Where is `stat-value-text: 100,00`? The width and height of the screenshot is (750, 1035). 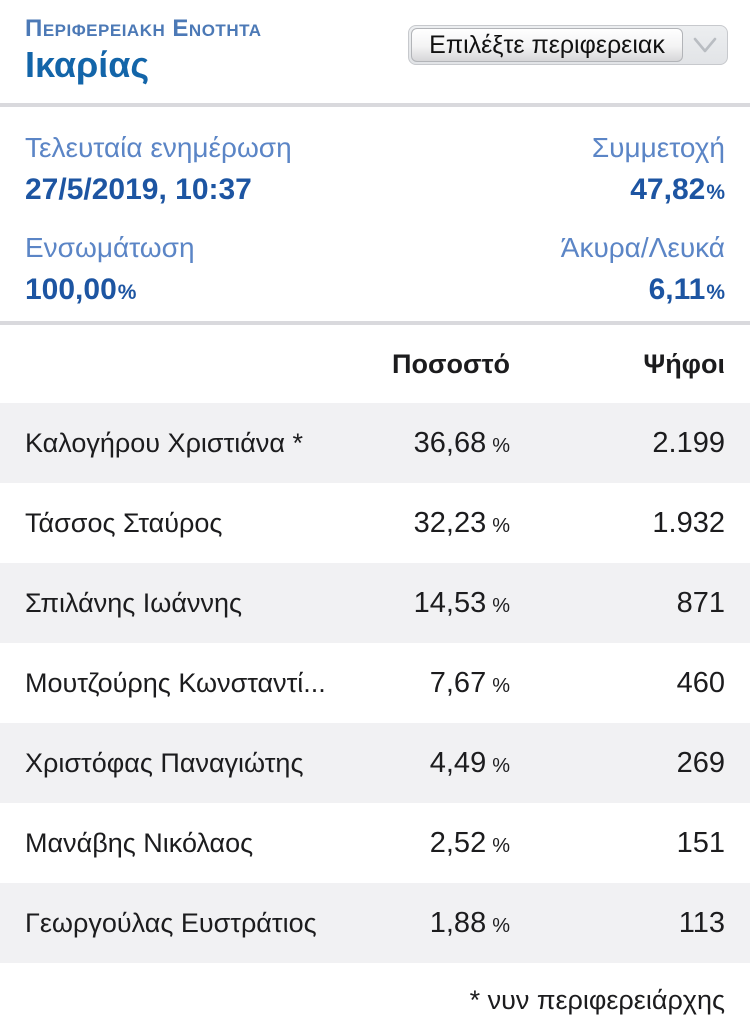
stat-value-text: 100,00 is located at coordinates (71, 289).